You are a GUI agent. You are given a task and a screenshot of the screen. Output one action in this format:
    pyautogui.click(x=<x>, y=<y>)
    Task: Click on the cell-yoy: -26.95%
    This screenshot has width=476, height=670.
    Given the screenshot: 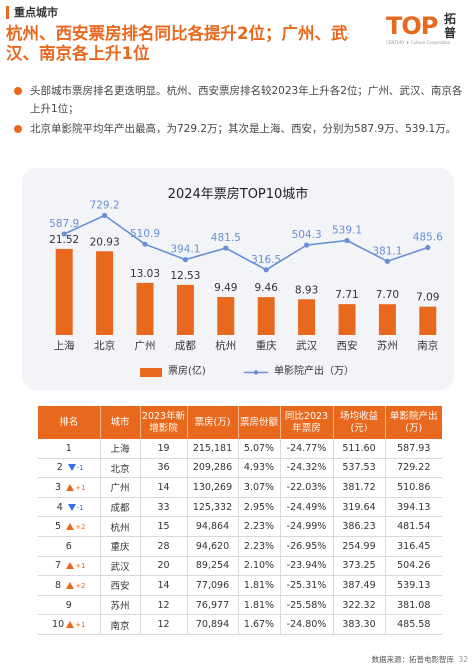 What is the action you would take?
    pyautogui.click(x=307, y=546)
    